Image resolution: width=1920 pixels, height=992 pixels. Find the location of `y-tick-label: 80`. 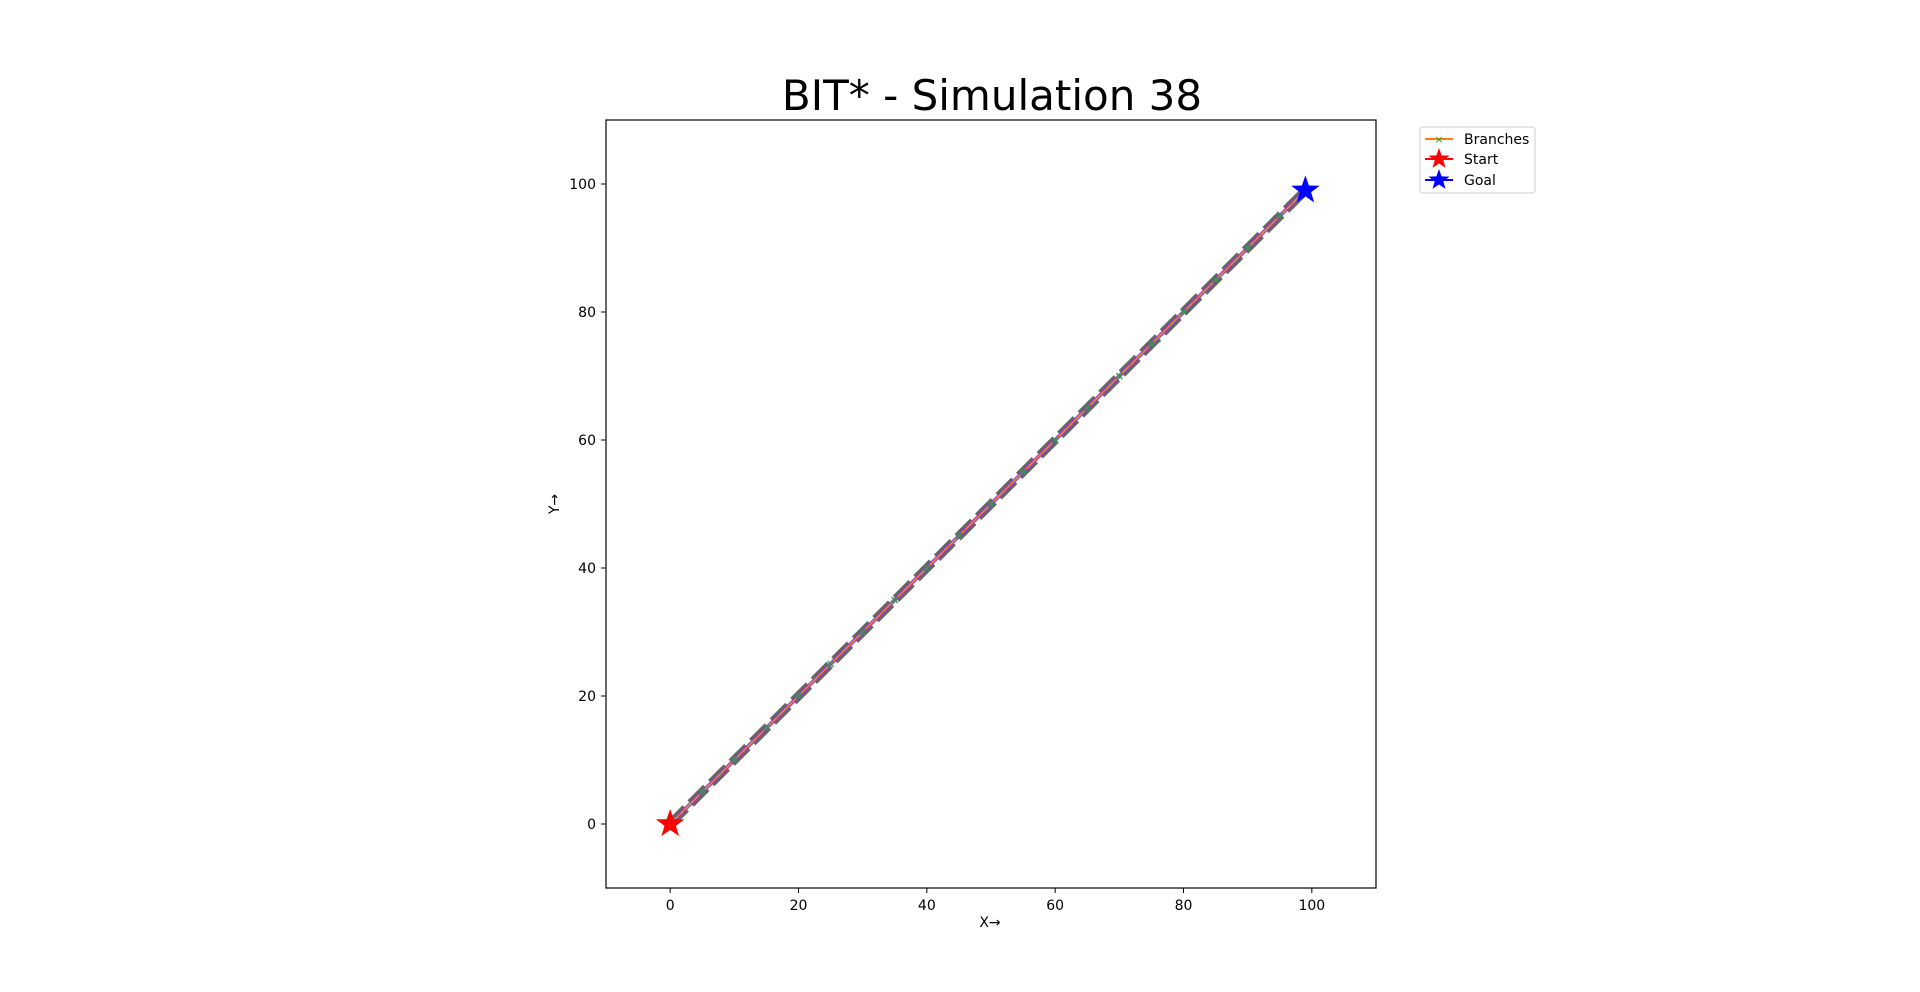

y-tick-label: 80 is located at coordinates (587, 313).